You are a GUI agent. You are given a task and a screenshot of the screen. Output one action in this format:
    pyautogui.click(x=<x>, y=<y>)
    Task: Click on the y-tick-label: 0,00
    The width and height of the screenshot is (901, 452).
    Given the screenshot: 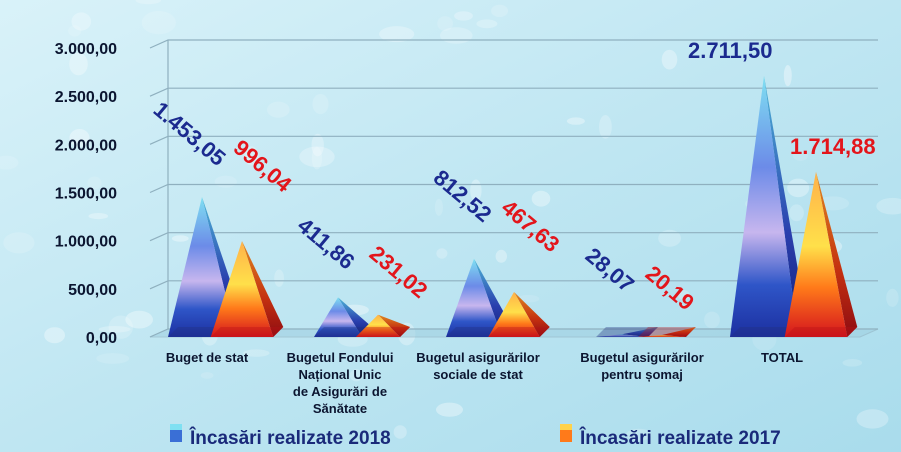 What is the action you would take?
    pyautogui.click(x=101, y=338)
    